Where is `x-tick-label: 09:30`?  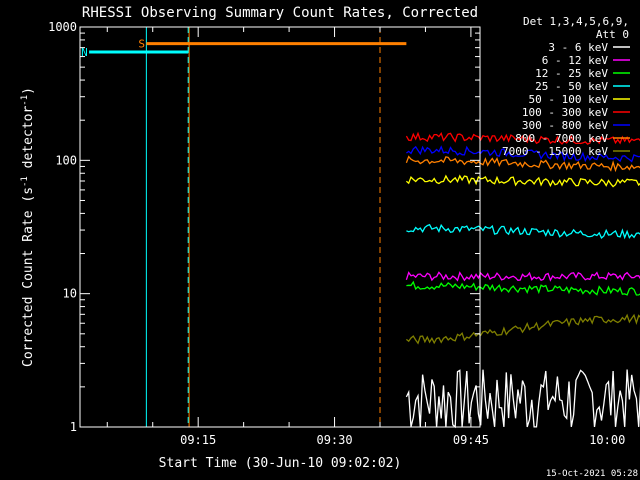 x-tick-label: 09:30 is located at coordinates (334, 440).